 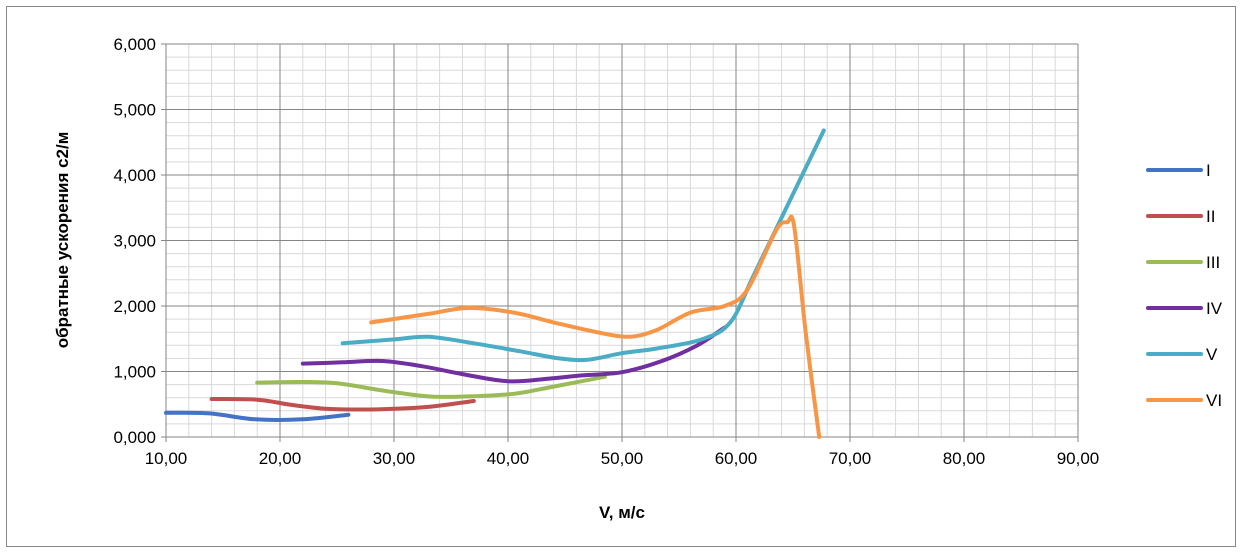 What do you see at coordinates (134, 44) in the screenshot?
I see `y-tick-label: 6,000` at bounding box center [134, 44].